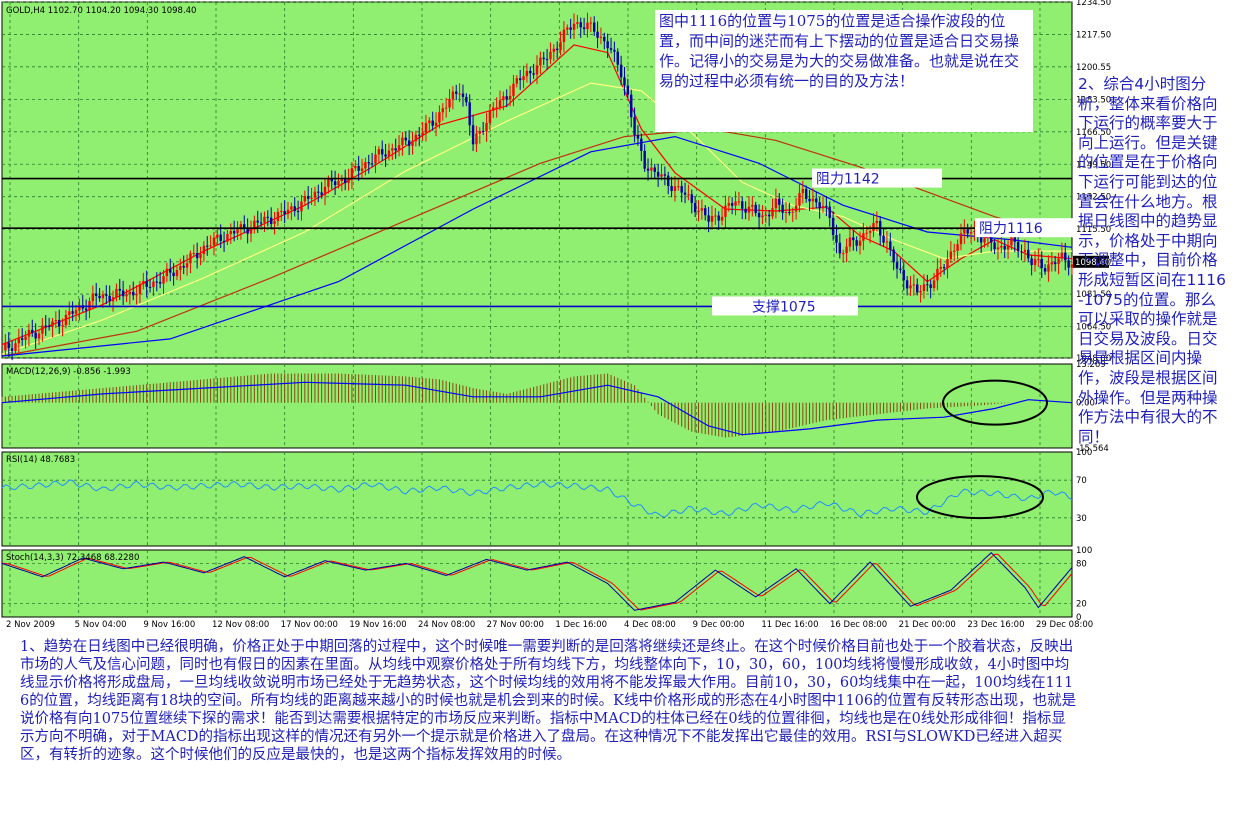 Image resolution: width=1235 pixels, height=816 pixels. What do you see at coordinates (789, 625) in the screenshot?
I see `x-tick-label: 11 Dec 16:00` at bounding box center [789, 625].